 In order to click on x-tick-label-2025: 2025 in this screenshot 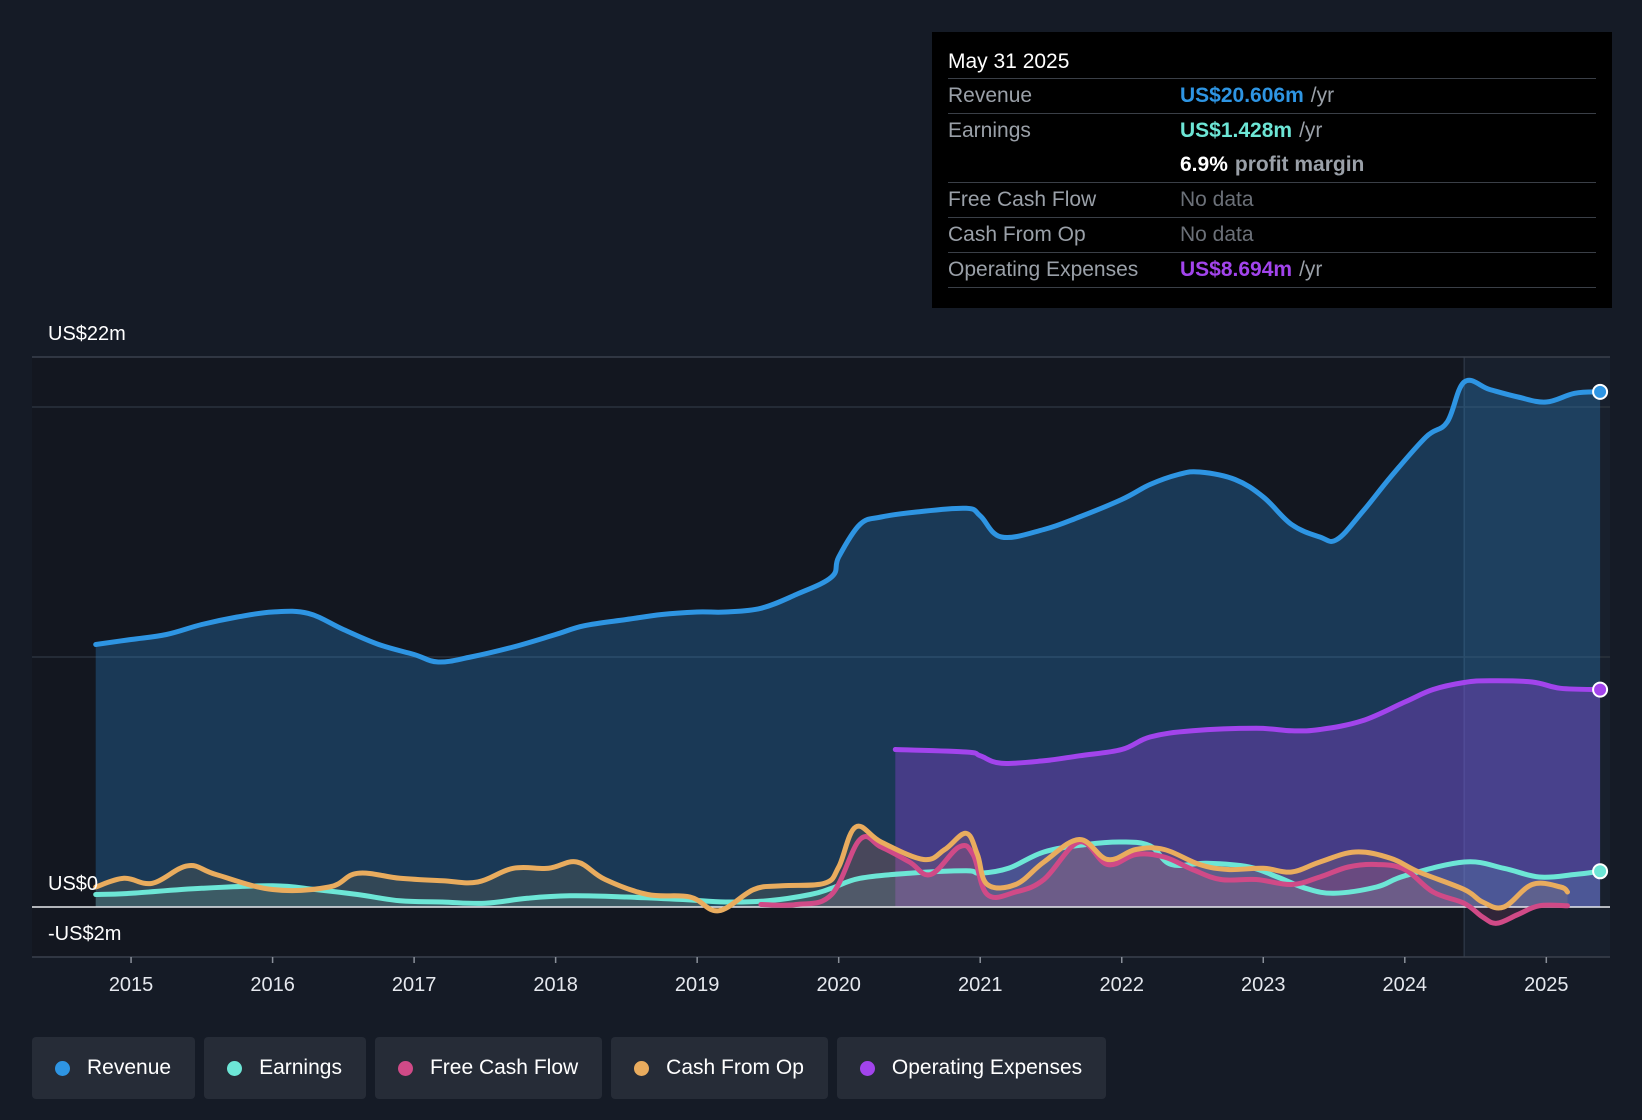, I will do `click(1546, 985)`.